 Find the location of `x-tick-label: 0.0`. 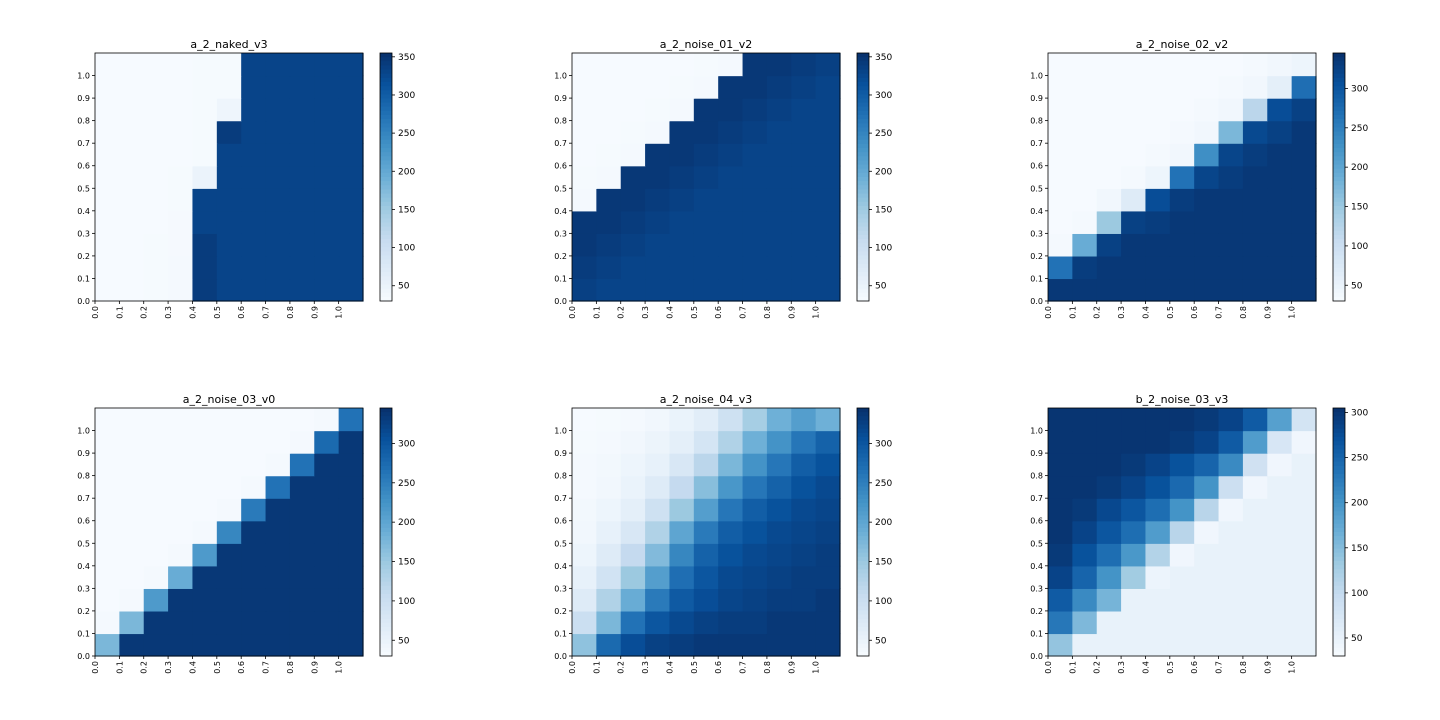

x-tick-label: 0.0 is located at coordinates (95, 667).